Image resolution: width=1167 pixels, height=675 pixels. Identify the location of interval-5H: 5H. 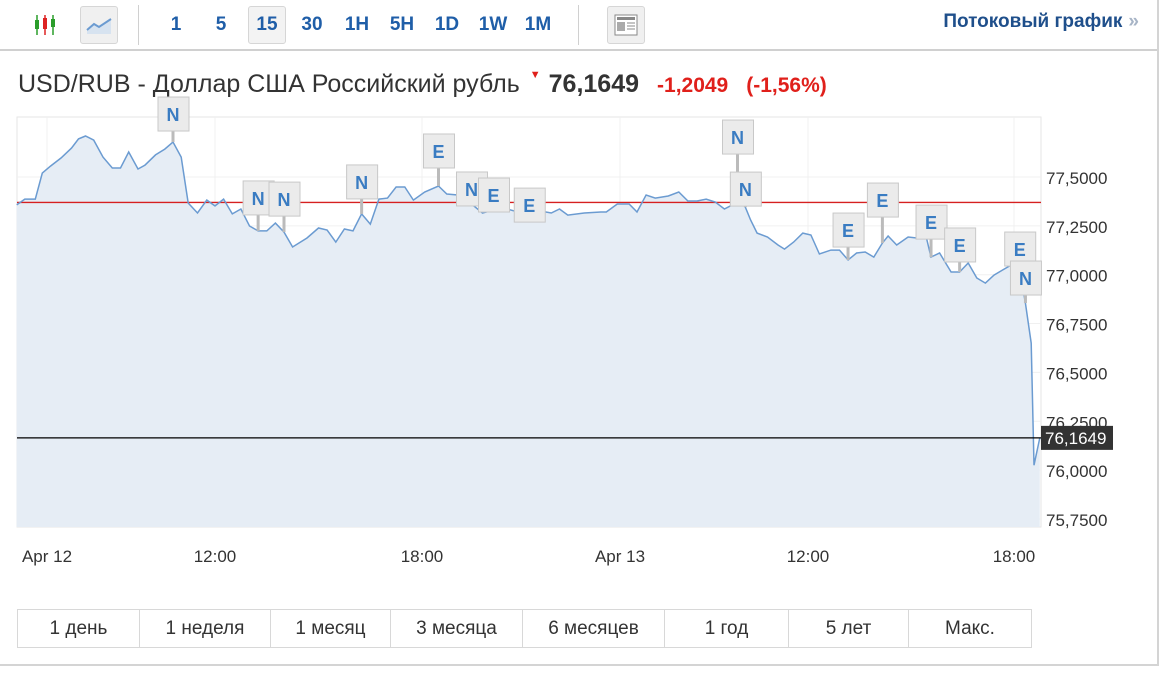
(402, 24).